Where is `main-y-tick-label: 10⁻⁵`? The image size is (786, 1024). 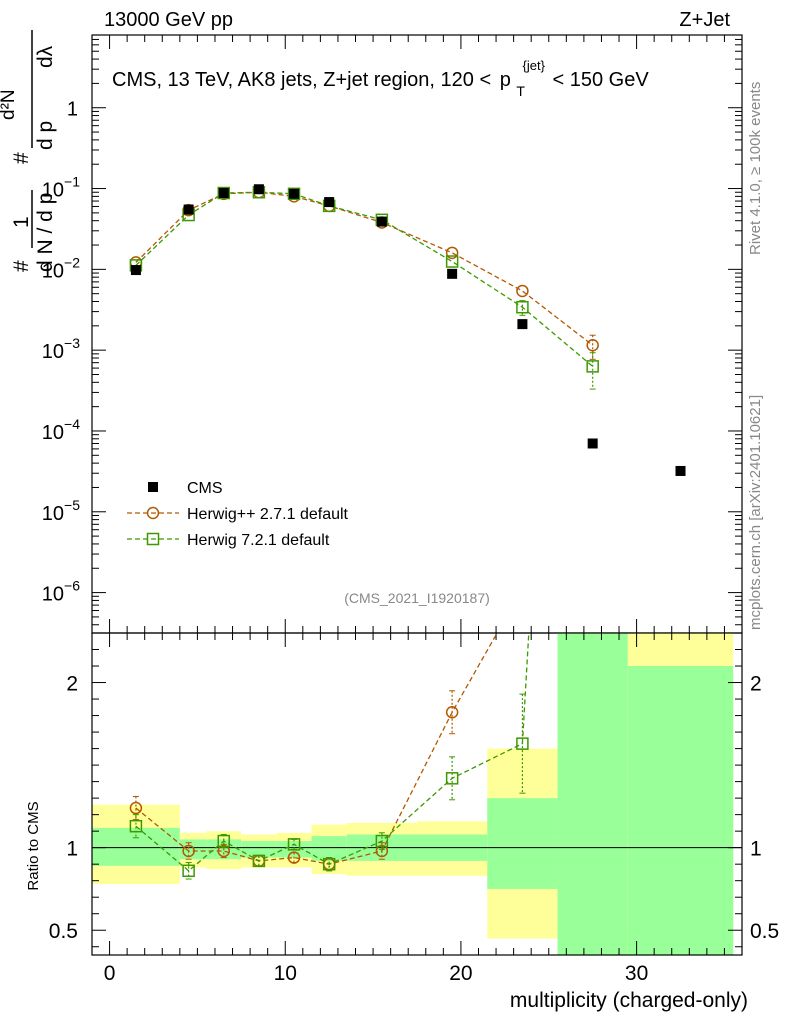 main-y-tick-label: 10⁻⁵ is located at coordinates (61, 511).